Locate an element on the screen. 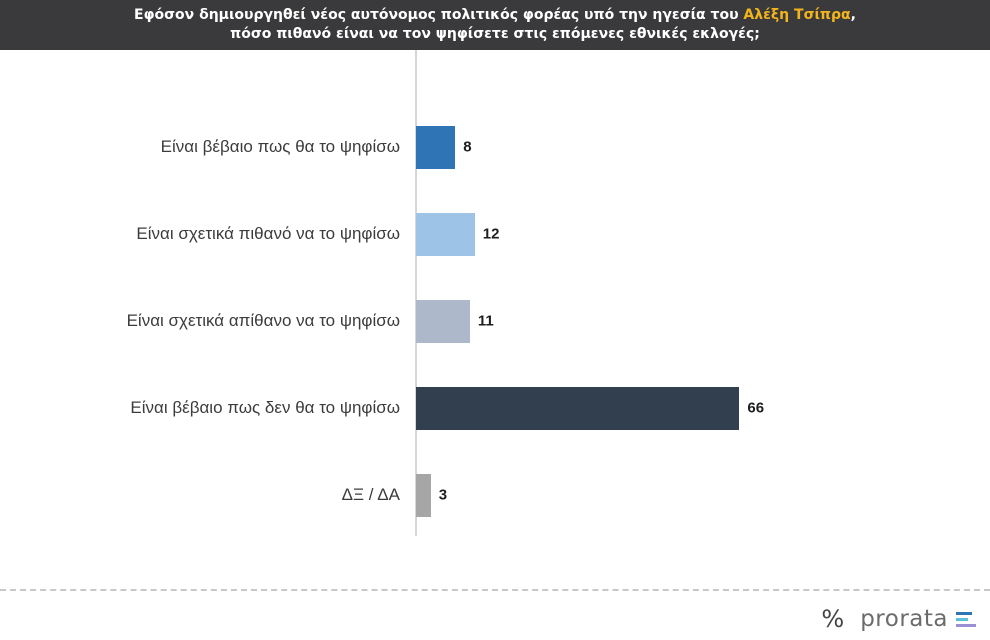  data-label: 3 is located at coordinates (443, 495).